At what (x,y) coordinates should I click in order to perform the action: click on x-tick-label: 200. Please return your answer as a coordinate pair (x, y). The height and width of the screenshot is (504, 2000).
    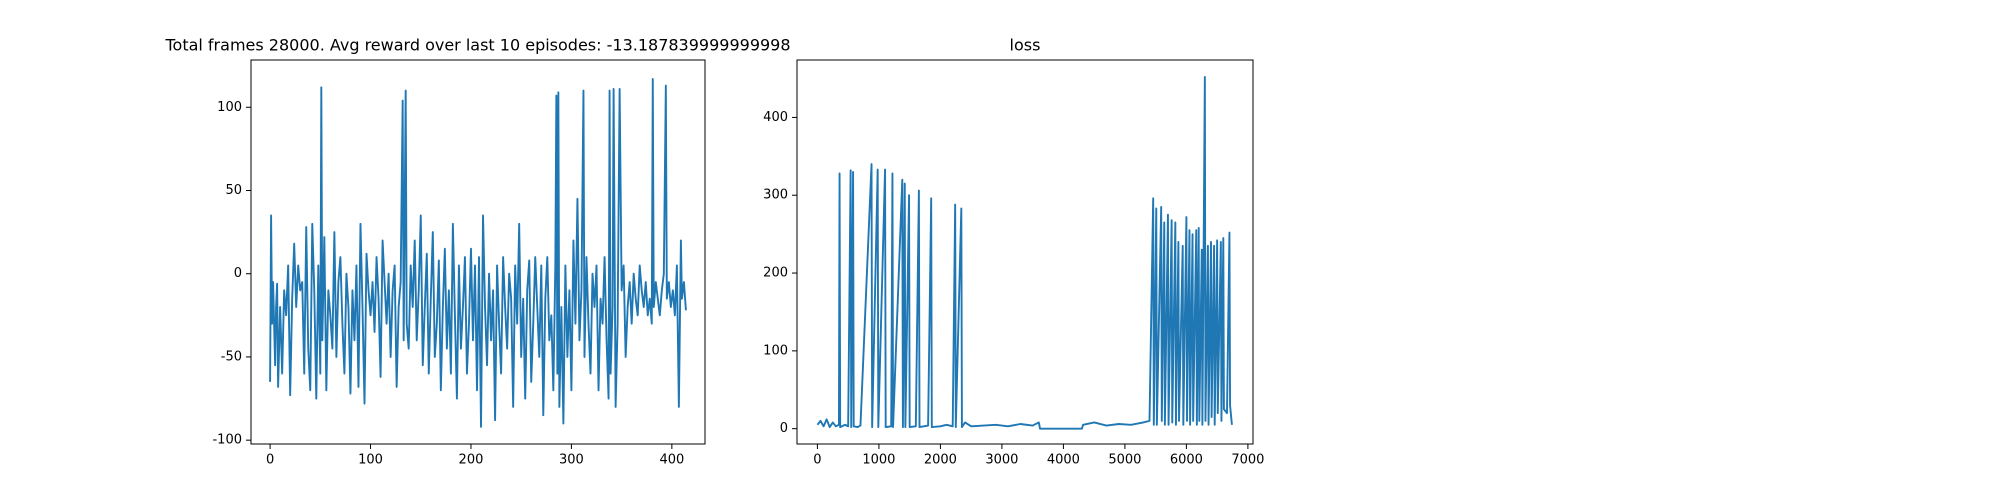
    Looking at the image, I should click on (471, 460).